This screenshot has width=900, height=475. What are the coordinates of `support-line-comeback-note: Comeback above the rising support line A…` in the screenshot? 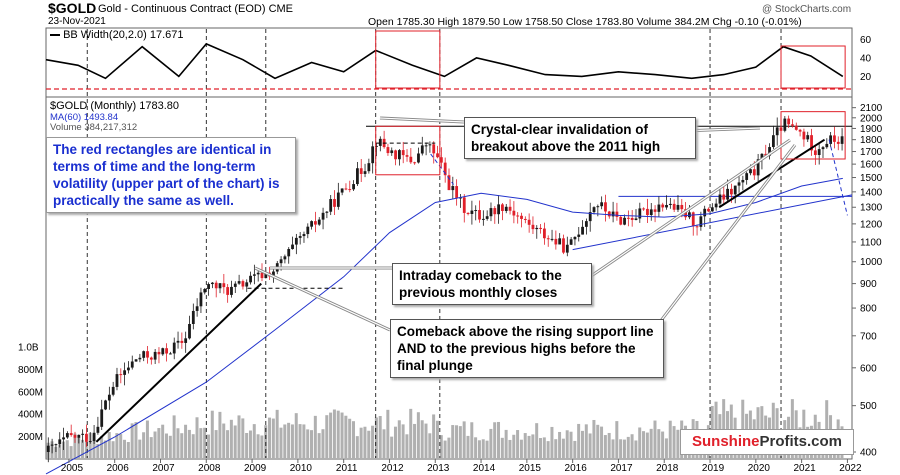 It's located at (527, 348).